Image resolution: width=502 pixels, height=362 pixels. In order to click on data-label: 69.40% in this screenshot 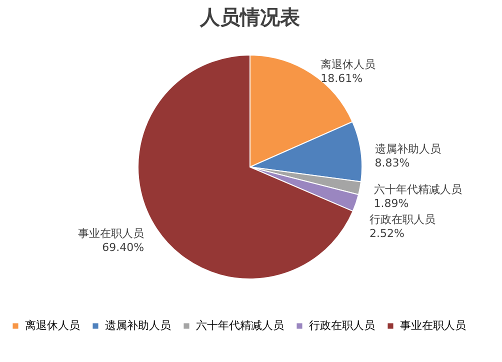, I will do `click(123, 247)`.